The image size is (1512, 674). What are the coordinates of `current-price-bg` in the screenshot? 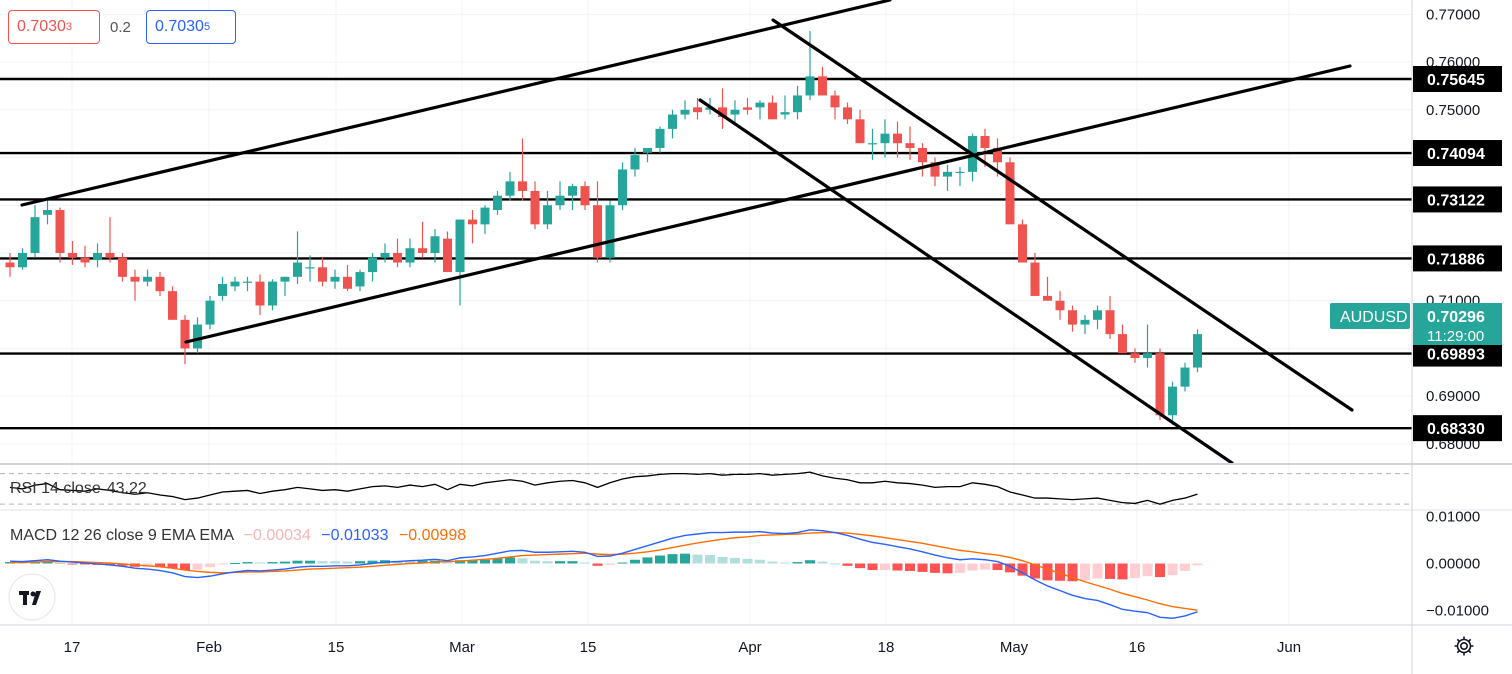 It's located at (1457, 324).